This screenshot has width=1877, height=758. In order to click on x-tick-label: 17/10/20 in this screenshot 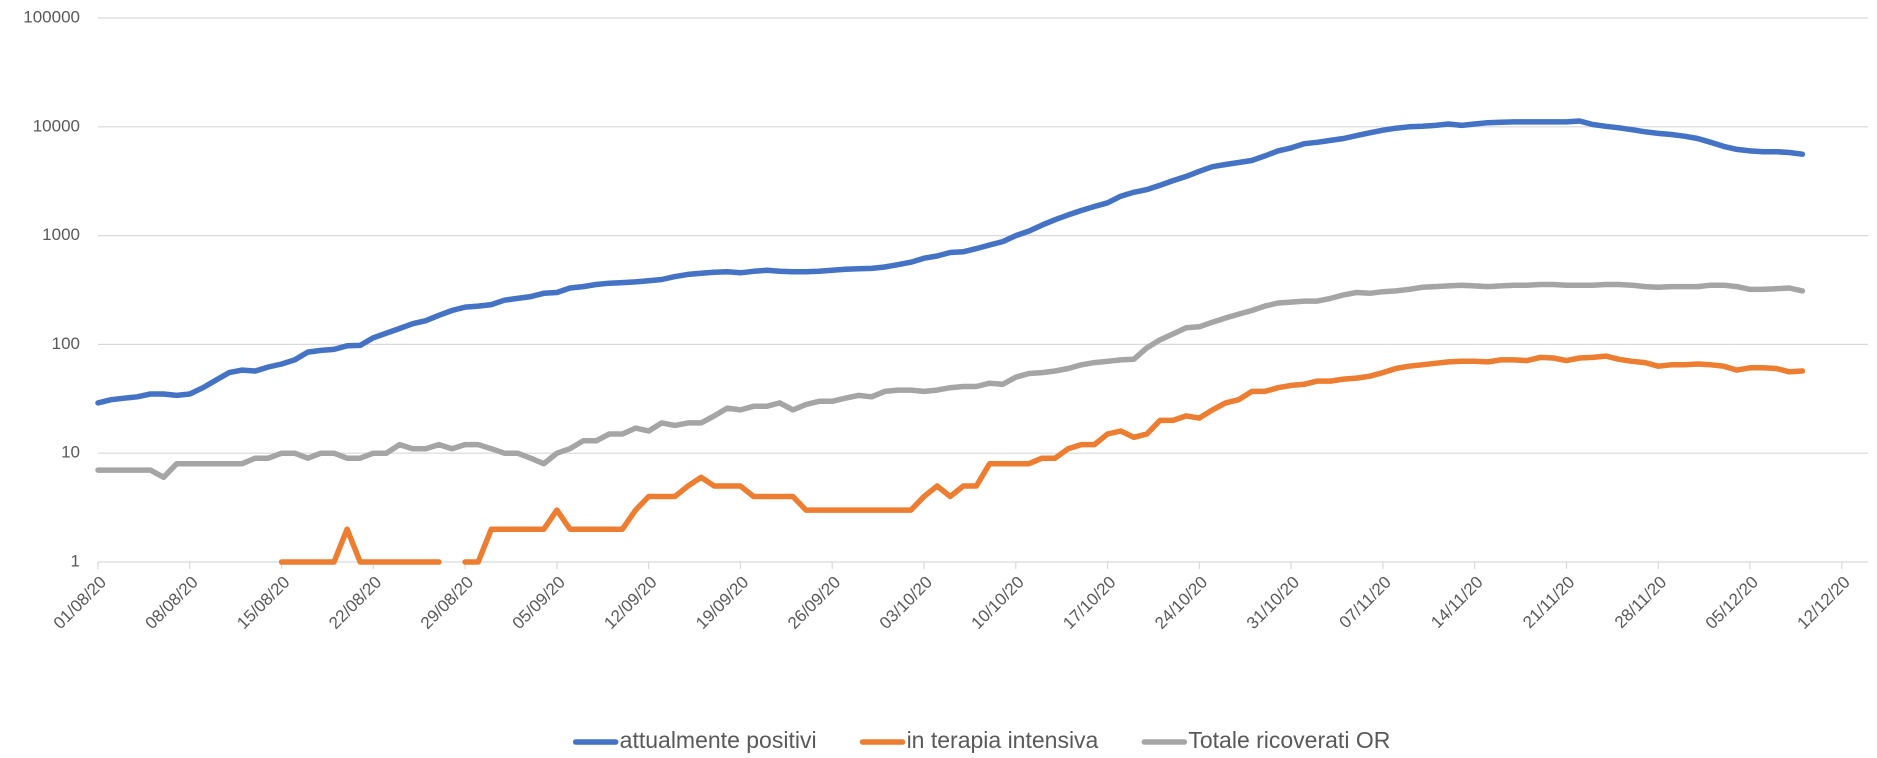, I will do `click(1089, 603)`.